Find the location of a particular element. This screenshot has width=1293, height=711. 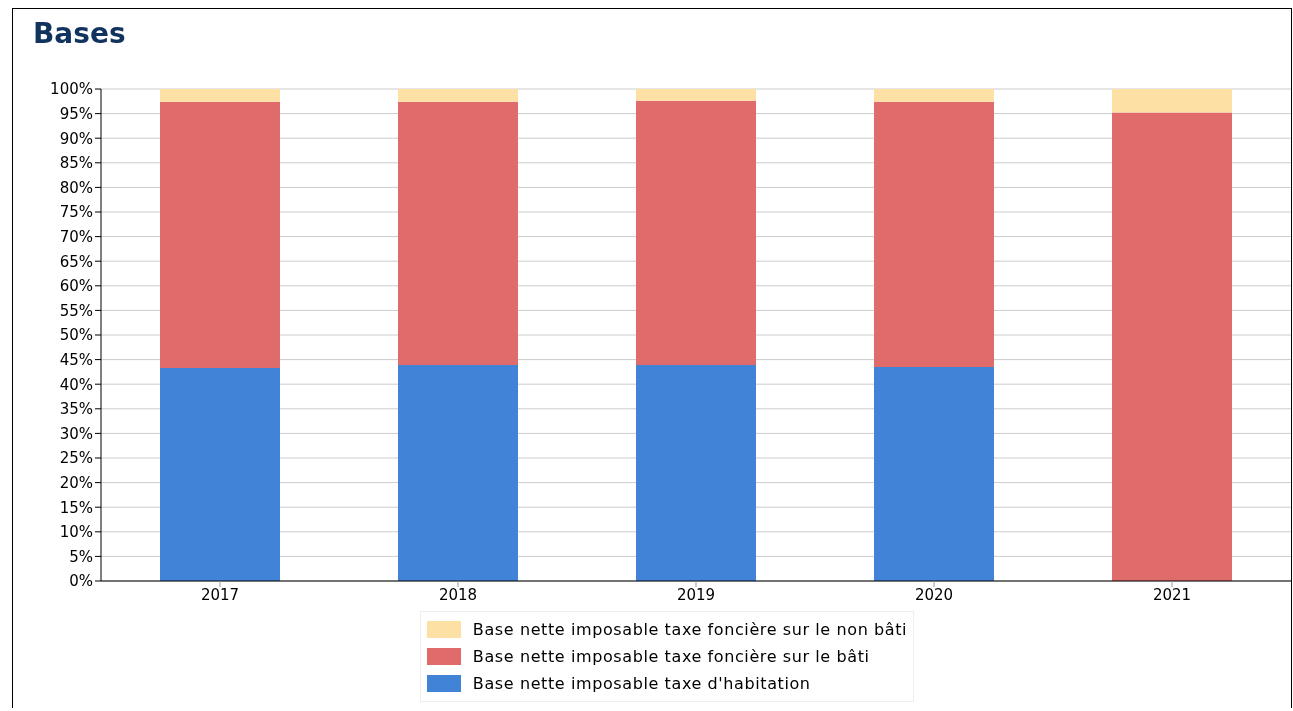

legend-label: Base nette imposable taxe foncière sur le bâti is located at coordinates (671, 657).